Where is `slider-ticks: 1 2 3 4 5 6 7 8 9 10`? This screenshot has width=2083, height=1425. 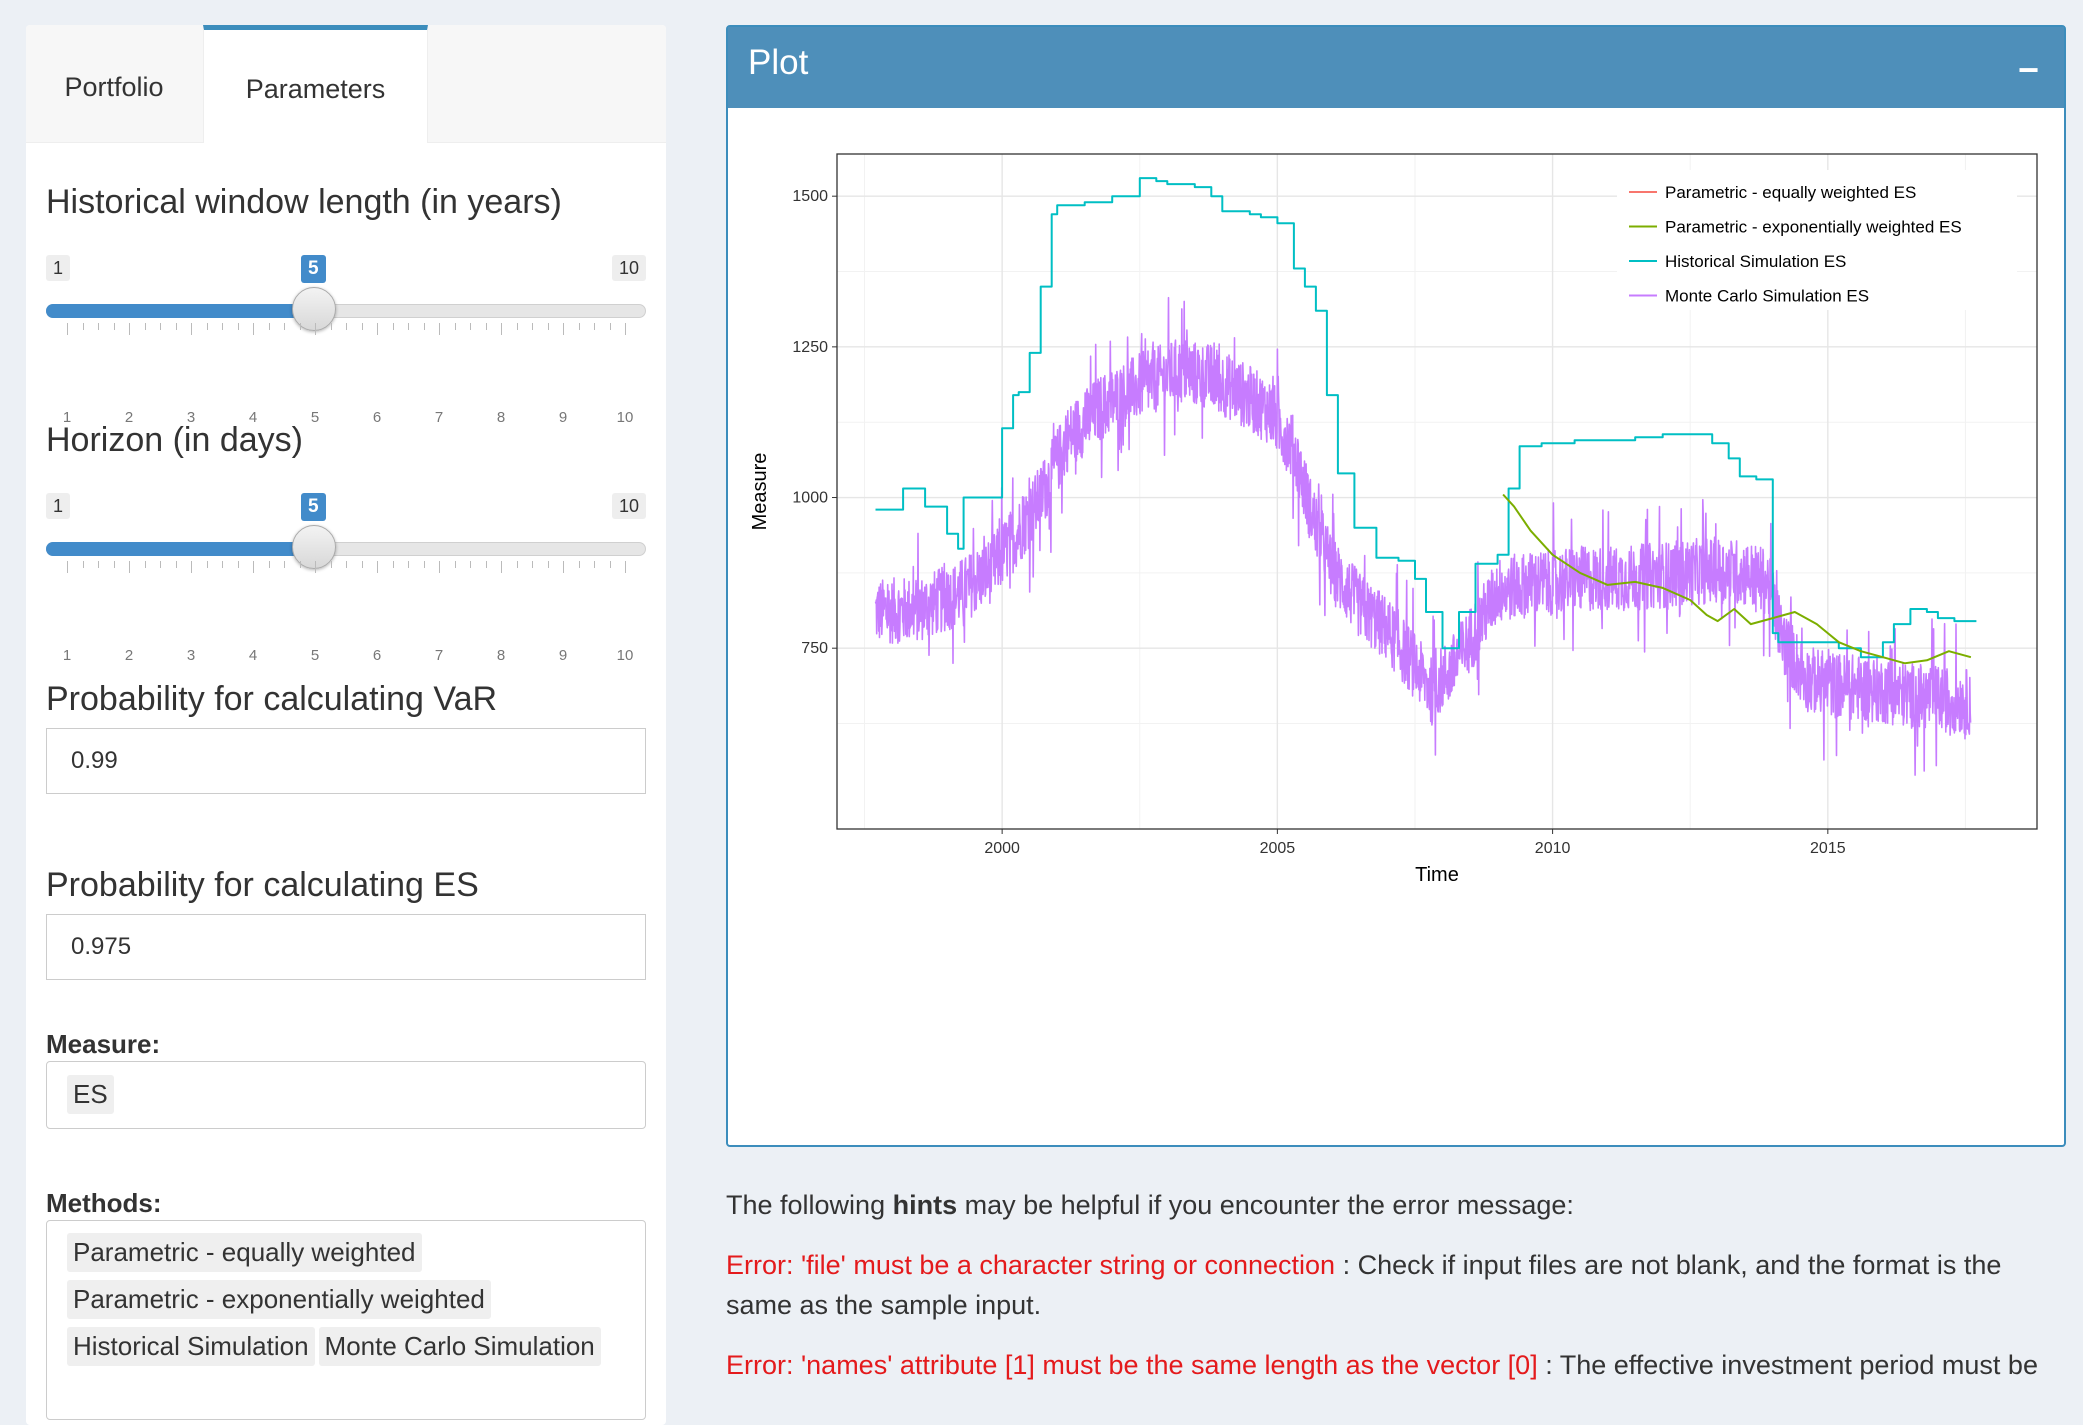 slider-ticks: 1 2 3 4 5 6 7 8 9 10 is located at coordinates (348, 612).